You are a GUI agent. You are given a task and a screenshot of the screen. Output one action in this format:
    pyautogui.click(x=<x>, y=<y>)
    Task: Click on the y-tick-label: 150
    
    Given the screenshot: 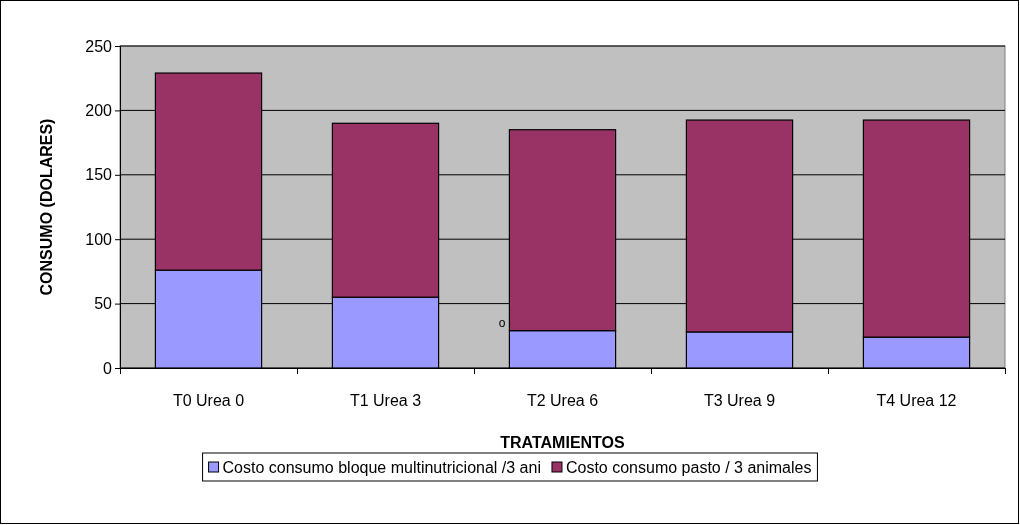 What is the action you would take?
    pyautogui.click(x=99, y=175)
    